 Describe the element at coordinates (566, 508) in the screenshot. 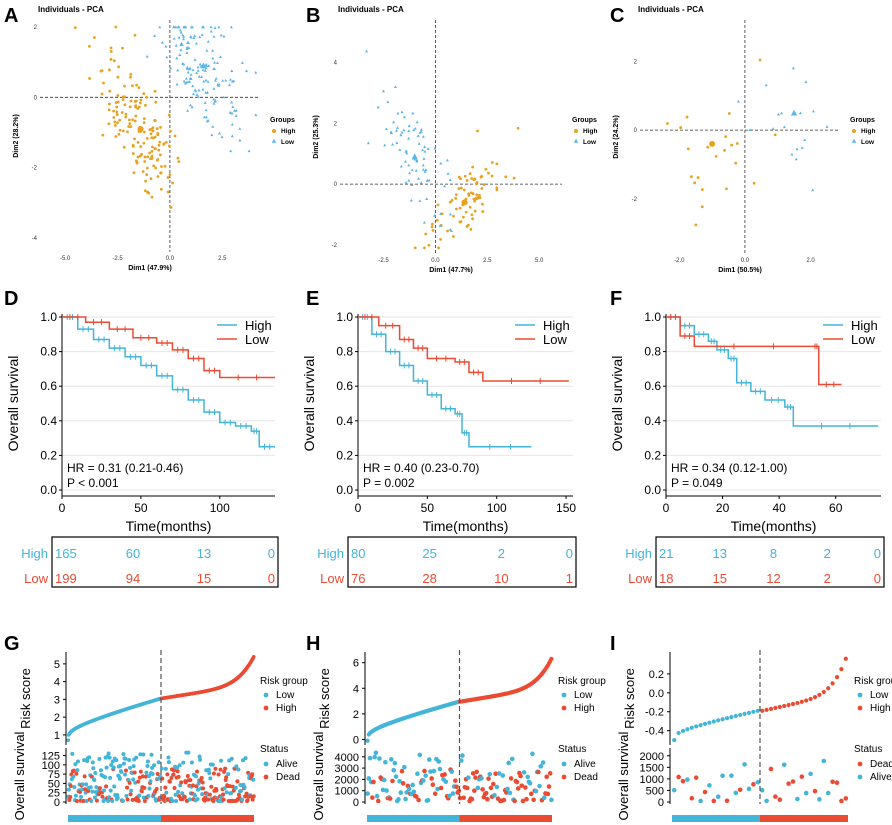

I see `km-e-xtick: 150` at that location.